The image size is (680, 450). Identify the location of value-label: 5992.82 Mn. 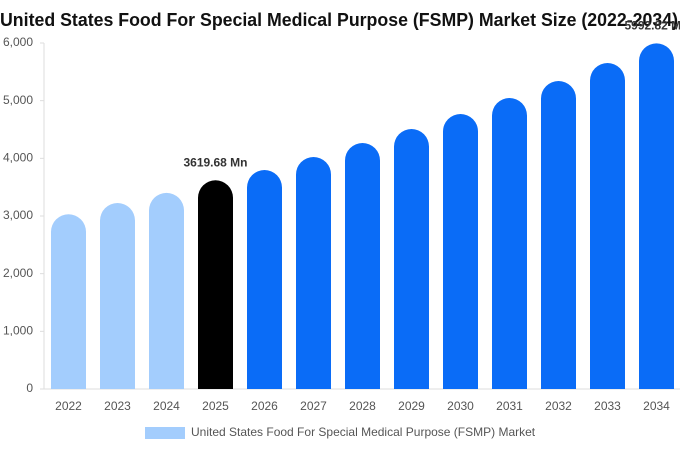
(652, 26).